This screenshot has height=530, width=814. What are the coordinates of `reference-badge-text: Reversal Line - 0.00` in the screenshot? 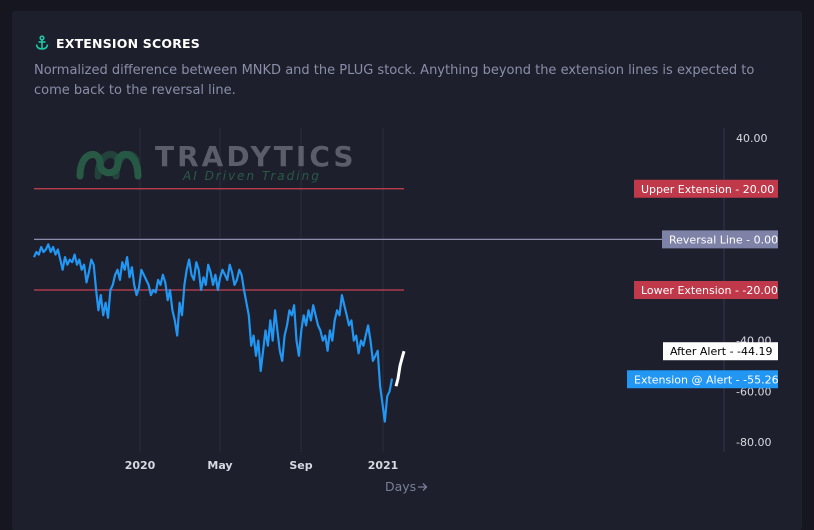 It's located at (723, 239).